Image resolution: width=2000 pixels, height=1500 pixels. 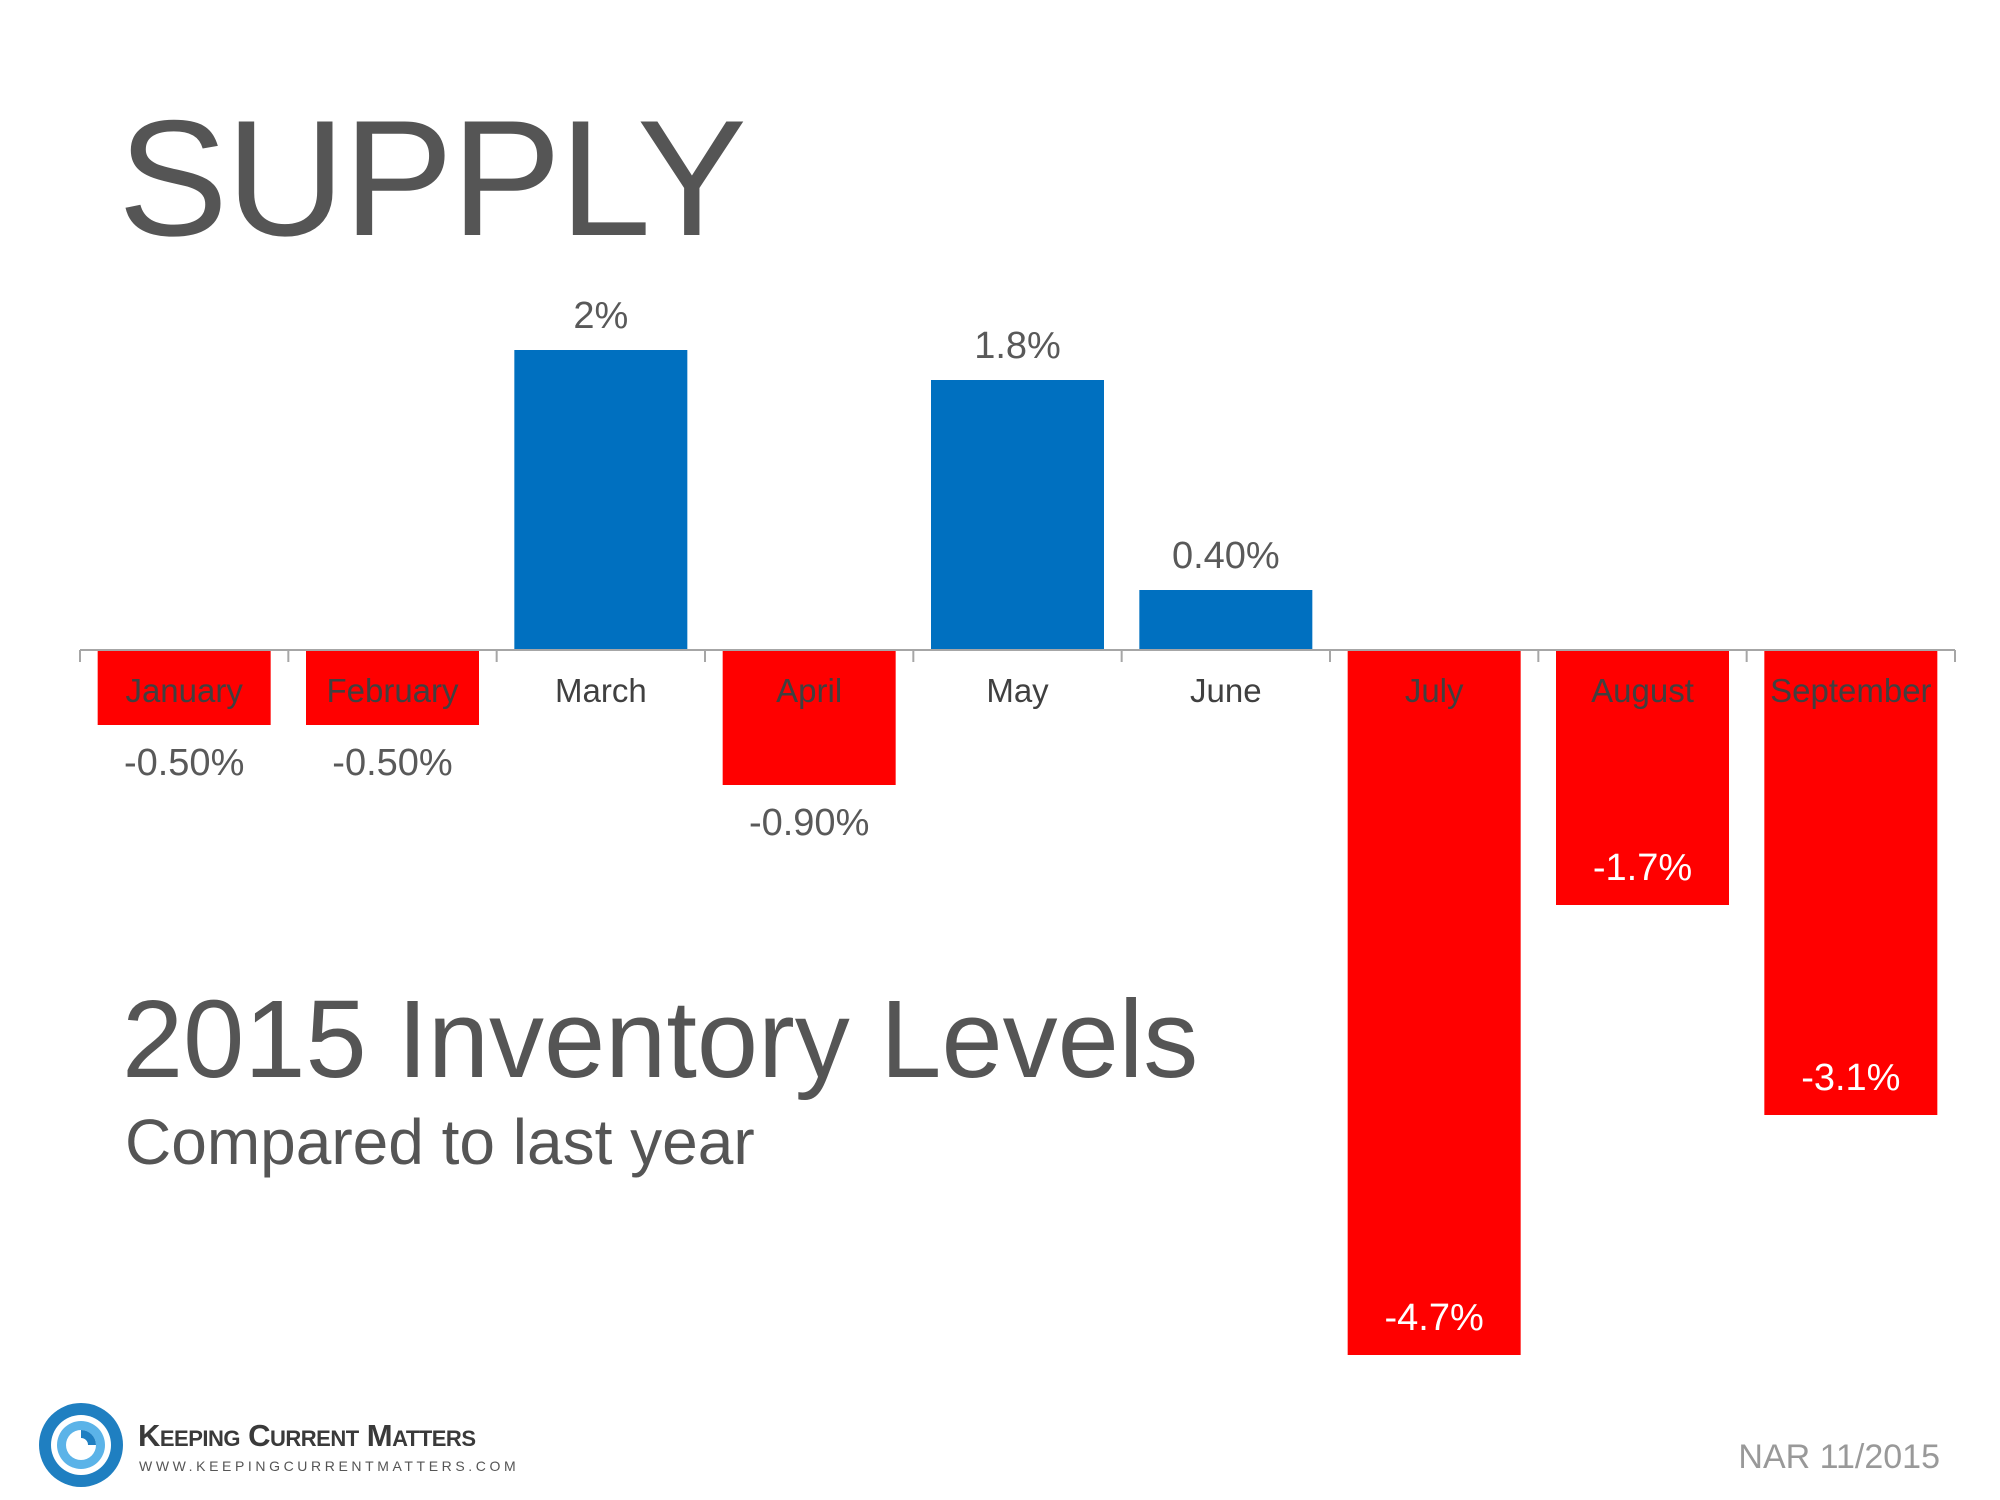 I want to click on bar-february, so click(x=392, y=687).